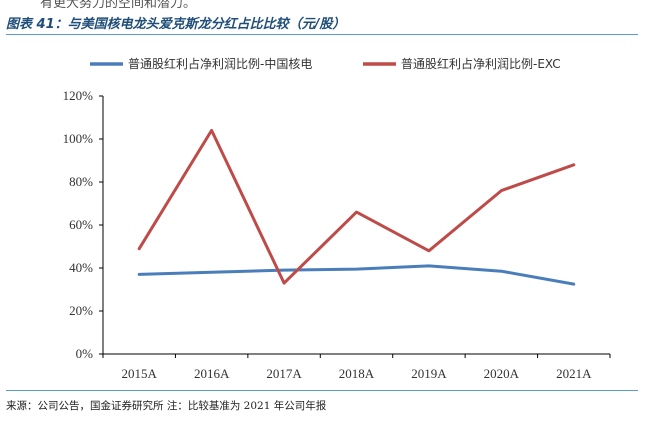 The width and height of the screenshot is (652, 421). I want to click on top-divider, so click(322, 34).